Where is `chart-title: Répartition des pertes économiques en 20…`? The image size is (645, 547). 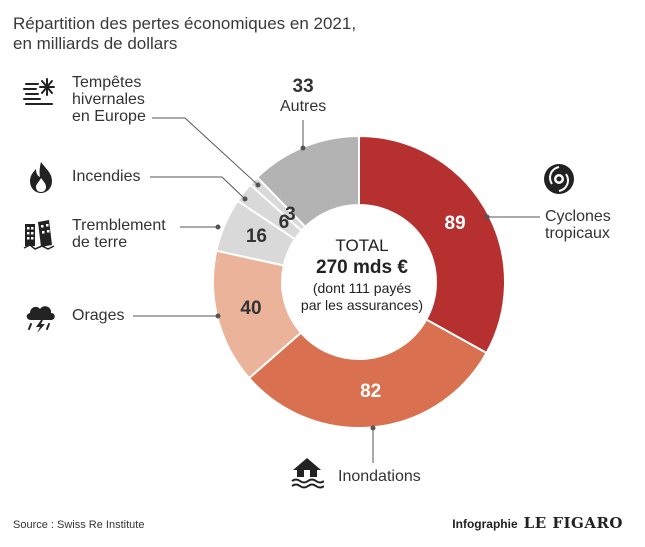
chart-title: Répartition des pertes économiques en 20… is located at coordinates (223, 34).